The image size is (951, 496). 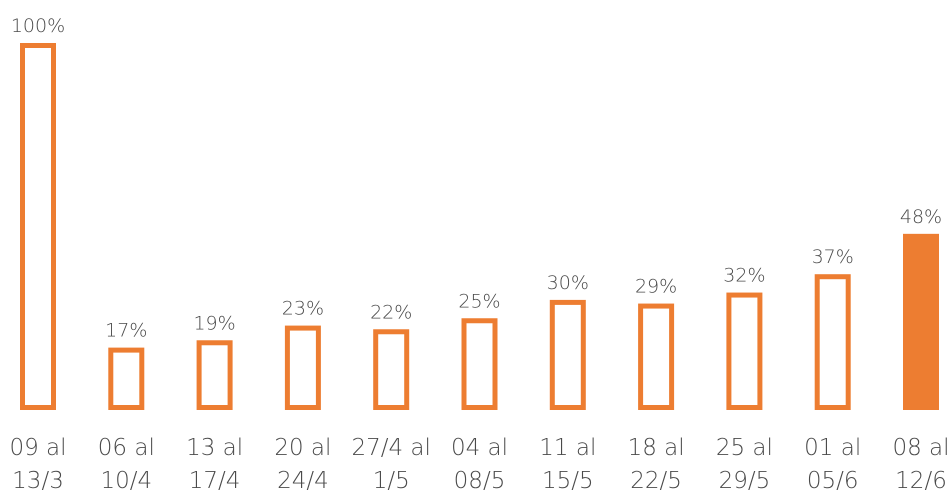 What do you see at coordinates (126, 448) in the screenshot?
I see `category-tick-label: 06 al` at bounding box center [126, 448].